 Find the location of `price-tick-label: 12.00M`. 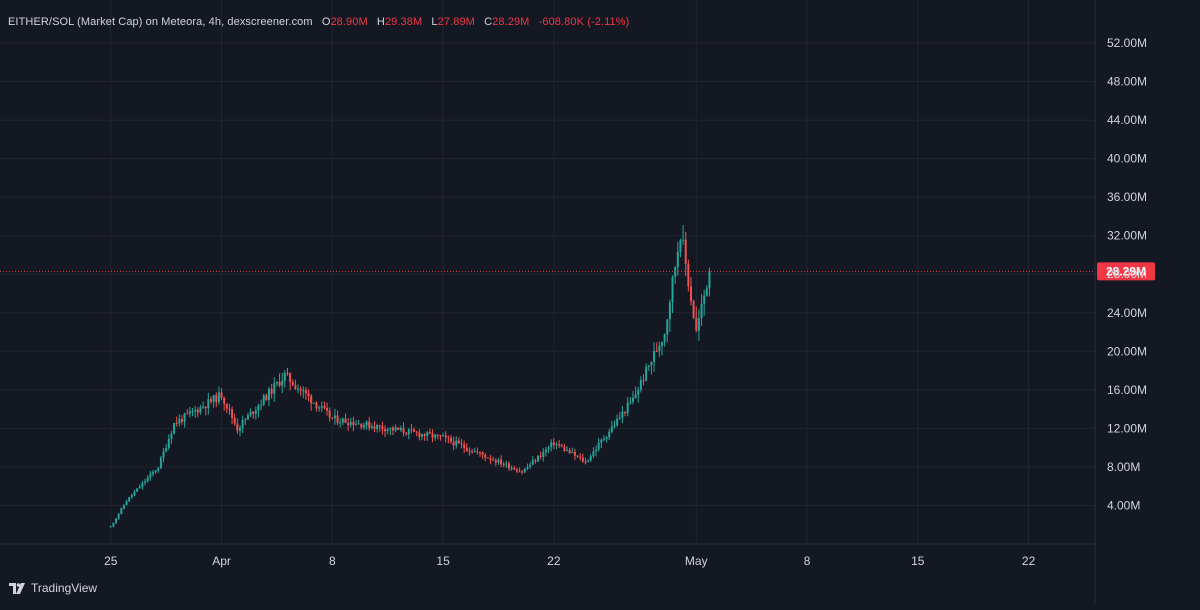

price-tick-label: 12.00M is located at coordinates (1127, 428).